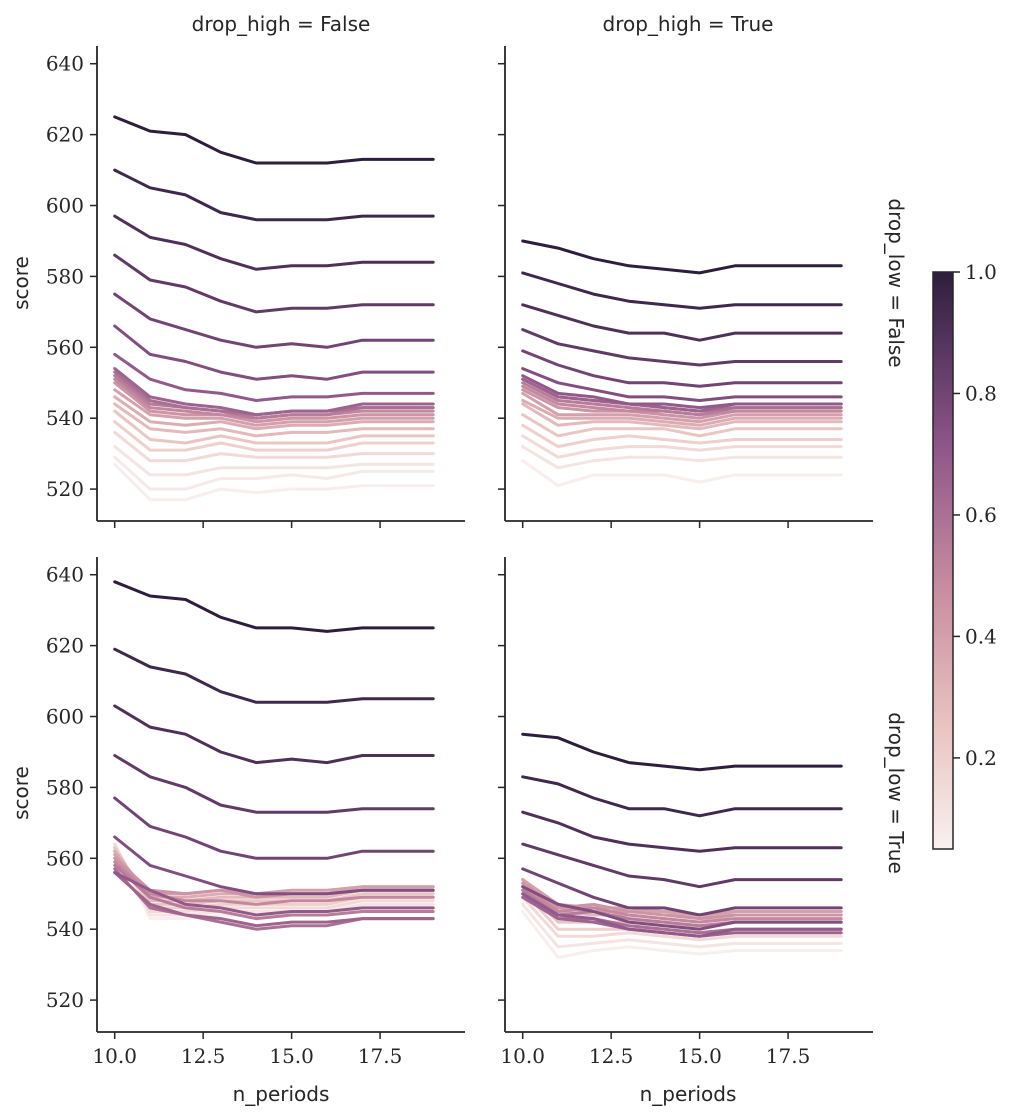 The width and height of the screenshot is (1014, 1113). What do you see at coordinates (688, 24) in the screenshot?
I see `col-title-drop-high-true: drop_high = True` at bounding box center [688, 24].